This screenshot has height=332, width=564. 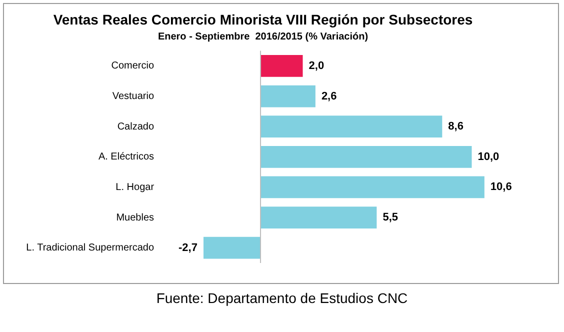 I want to click on y-tick-label: A. Eléctricos, so click(x=126, y=157).